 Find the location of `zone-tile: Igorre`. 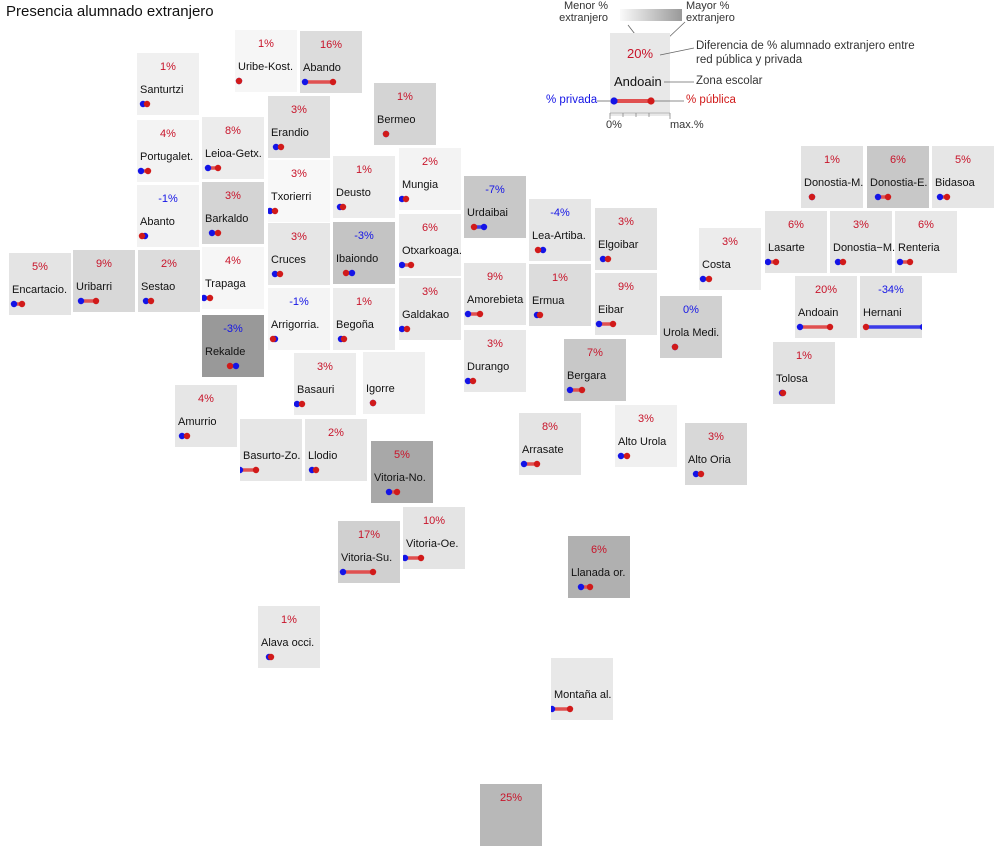

zone-tile: Igorre is located at coordinates (394, 383).